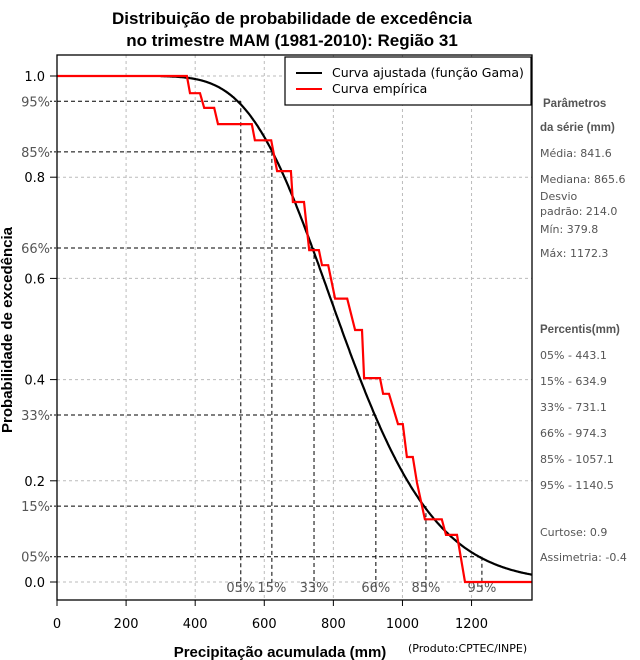 This screenshot has height=660, width=640. What do you see at coordinates (573, 381) in the screenshot?
I see `percentil-15: 15% - 634.9` at bounding box center [573, 381].